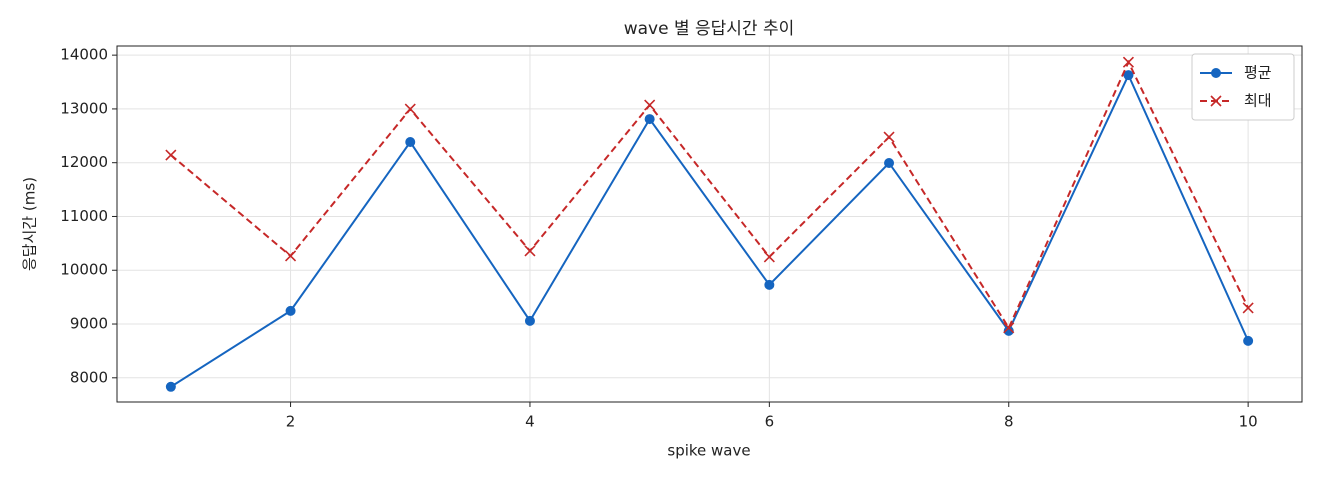  I want to click on x-tick-label: 6, so click(770, 422).